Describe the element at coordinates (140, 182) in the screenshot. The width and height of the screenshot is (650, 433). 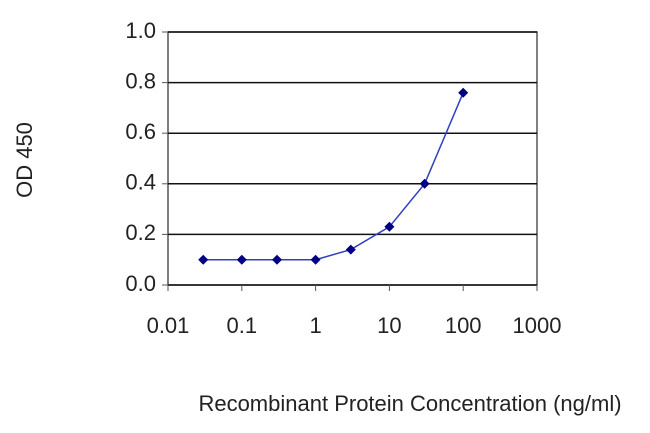
I see `y-tick-label: 0.4` at that location.